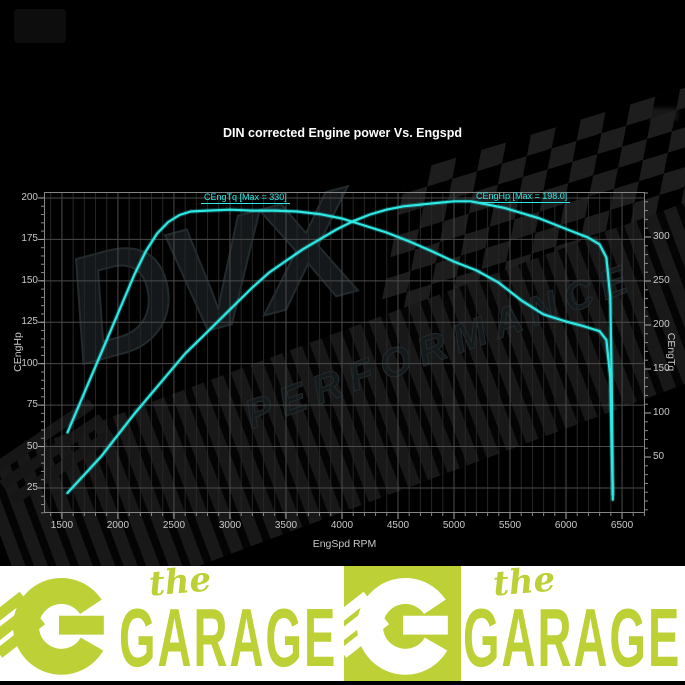 The image size is (685, 685). What do you see at coordinates (32, 405) in the screenshot?
I see `y-left-tick-label: 75` at bounding box center [32, 405].